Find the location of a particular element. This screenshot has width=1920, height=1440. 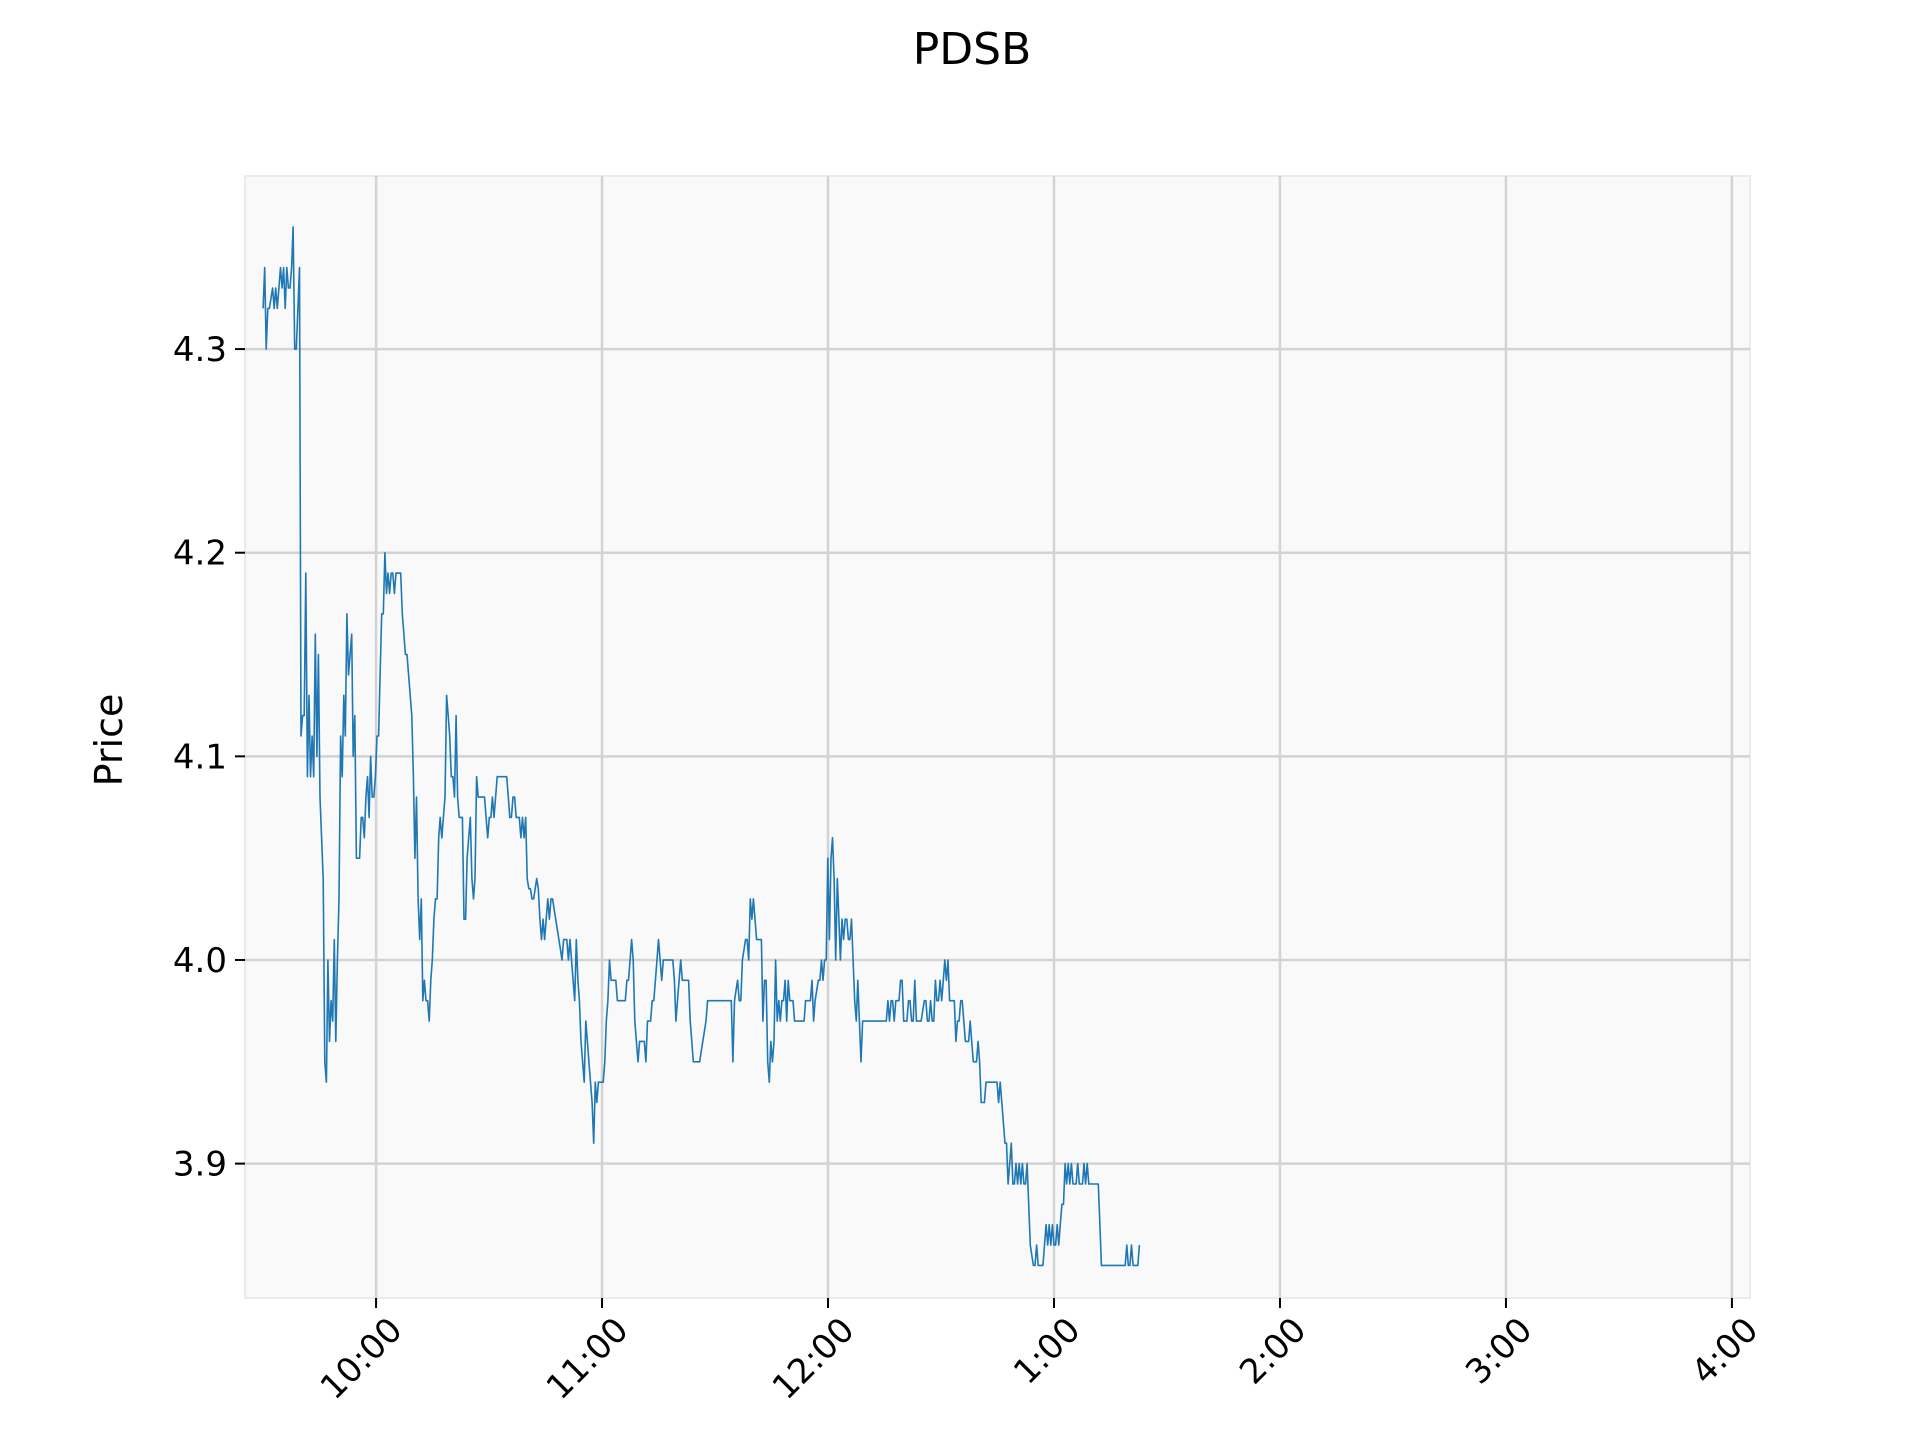

y-axis-label: Price is located at coordinates (109, 740).